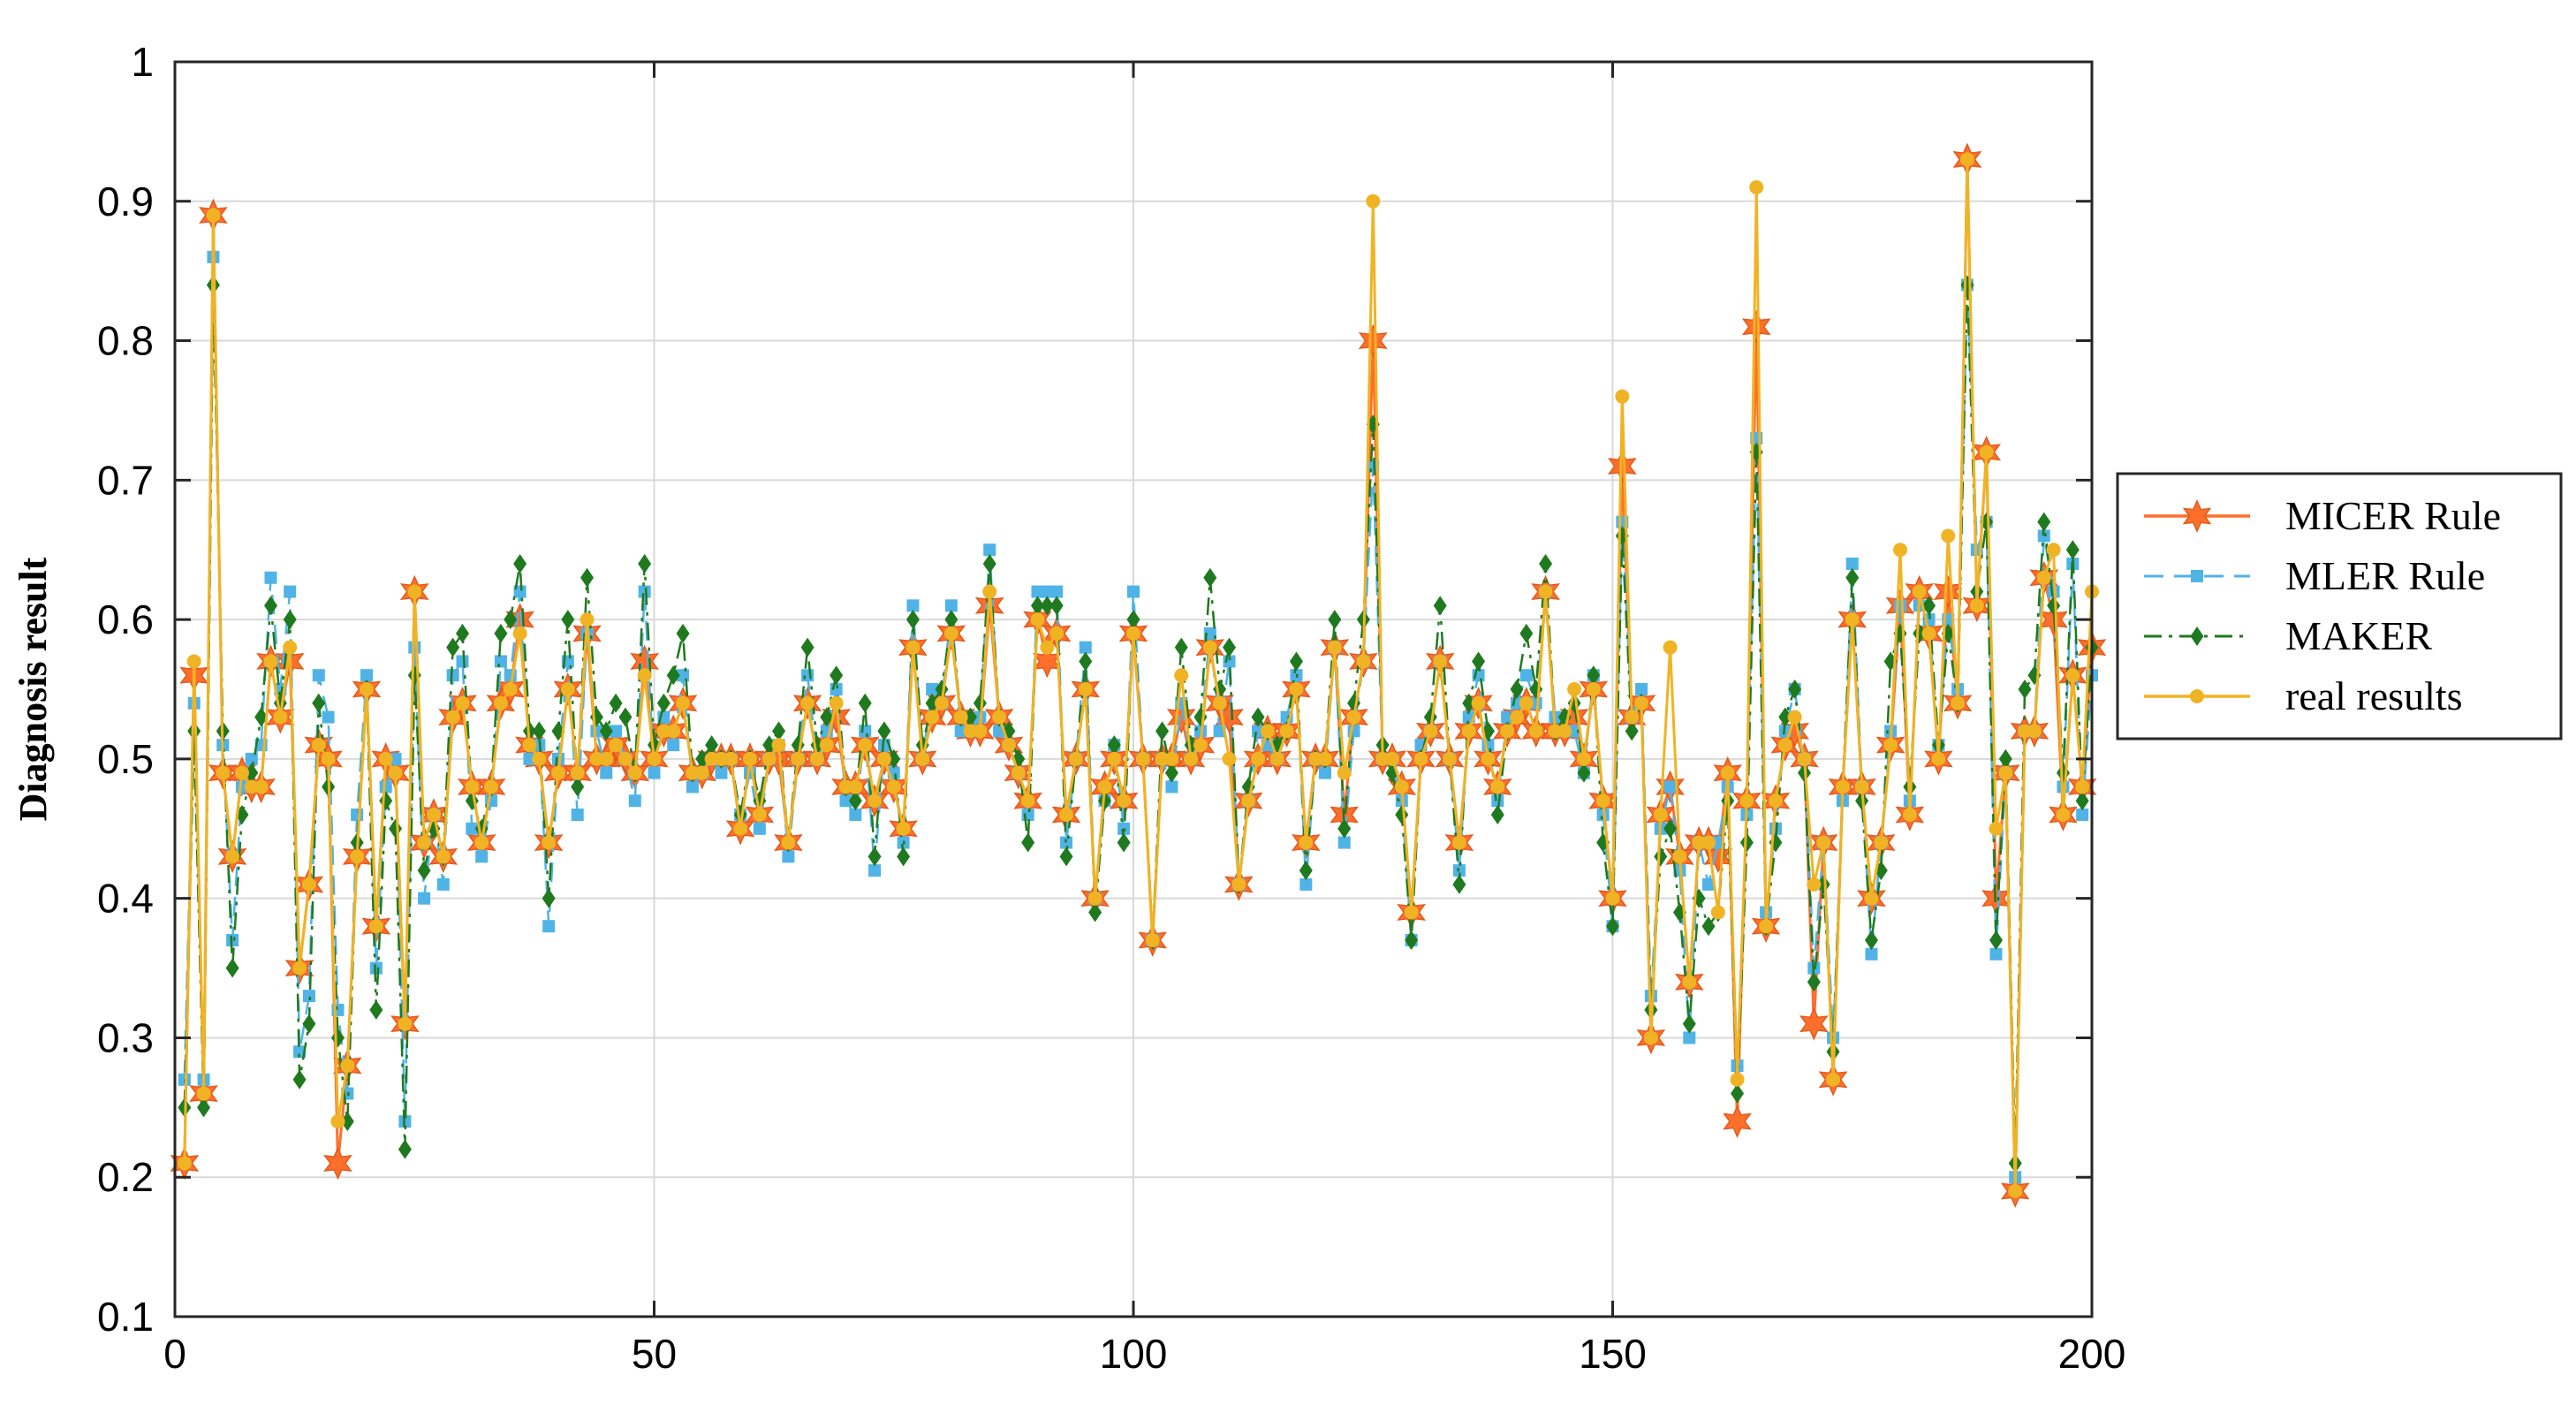 The image size is (2576, 1405). Describe the element at coordinates (125, 341) in the screenshot. I see `y-tick-label: 0.8` at that location.